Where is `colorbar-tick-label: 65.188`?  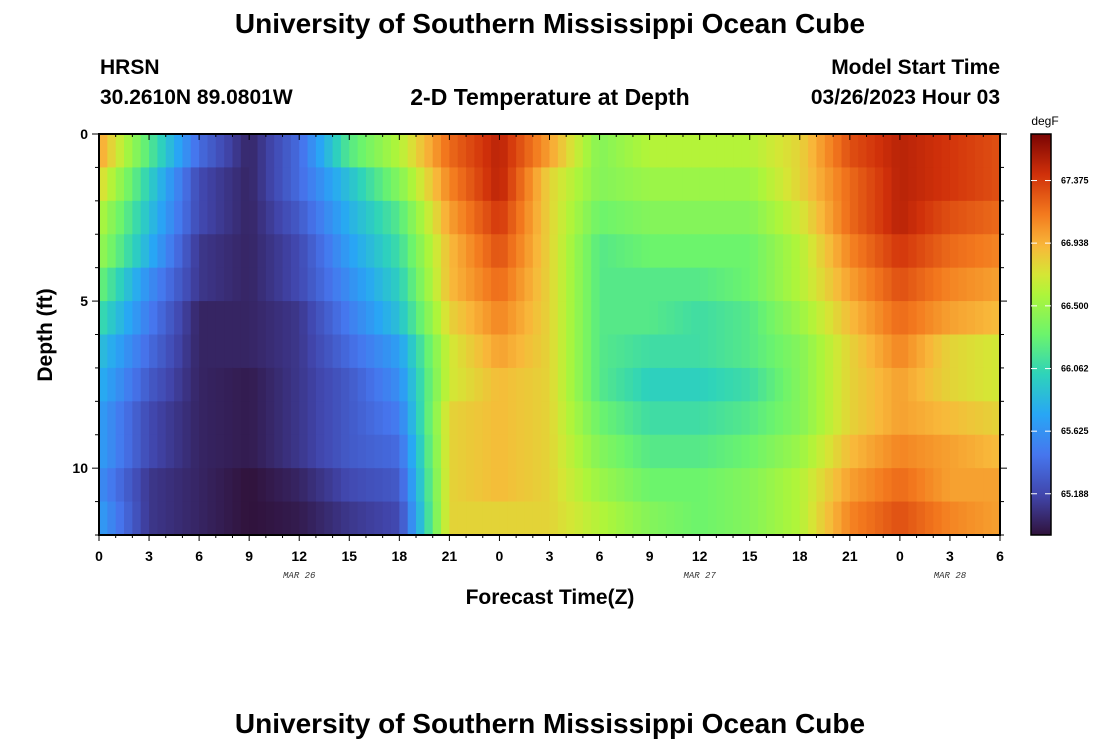 colorbar-tick-label: 65.188 is located at coordinates (1075, 494).